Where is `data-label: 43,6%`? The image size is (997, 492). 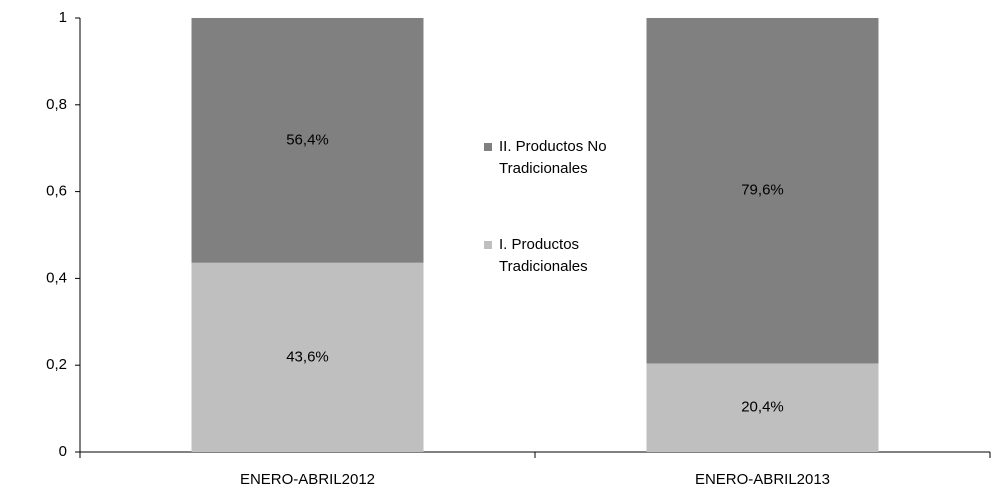 data-label: 43,6% is located at coordinates (307, 356).